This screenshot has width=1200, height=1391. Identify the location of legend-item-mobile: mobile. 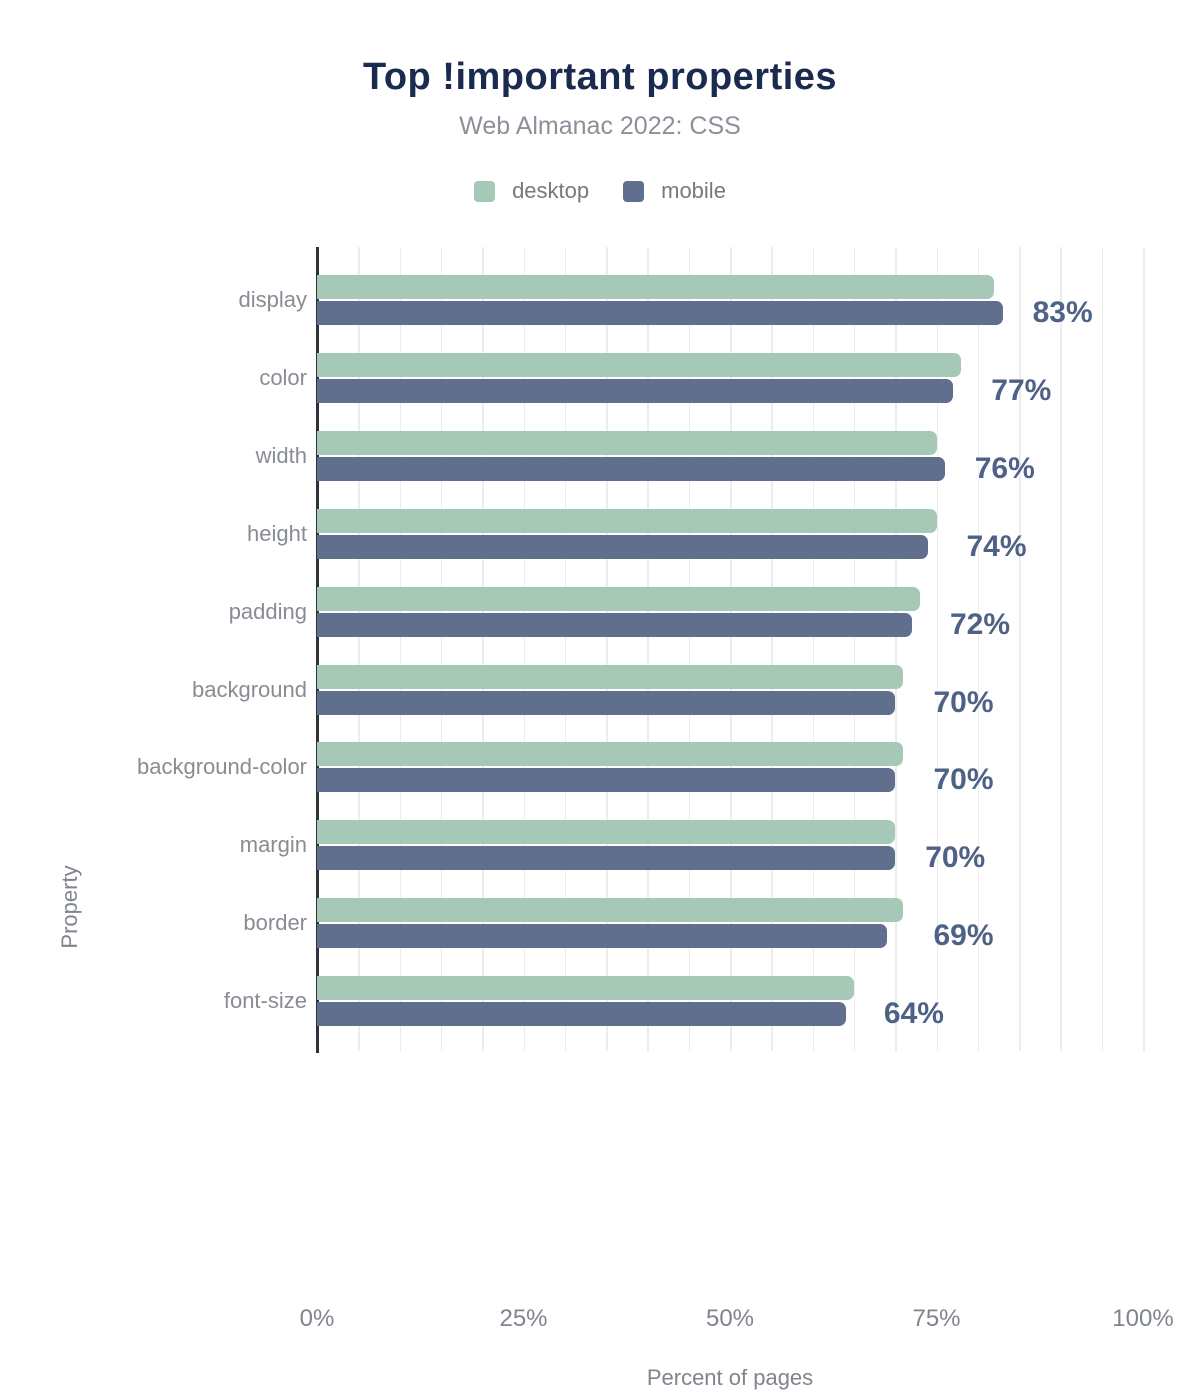
(674, 191).